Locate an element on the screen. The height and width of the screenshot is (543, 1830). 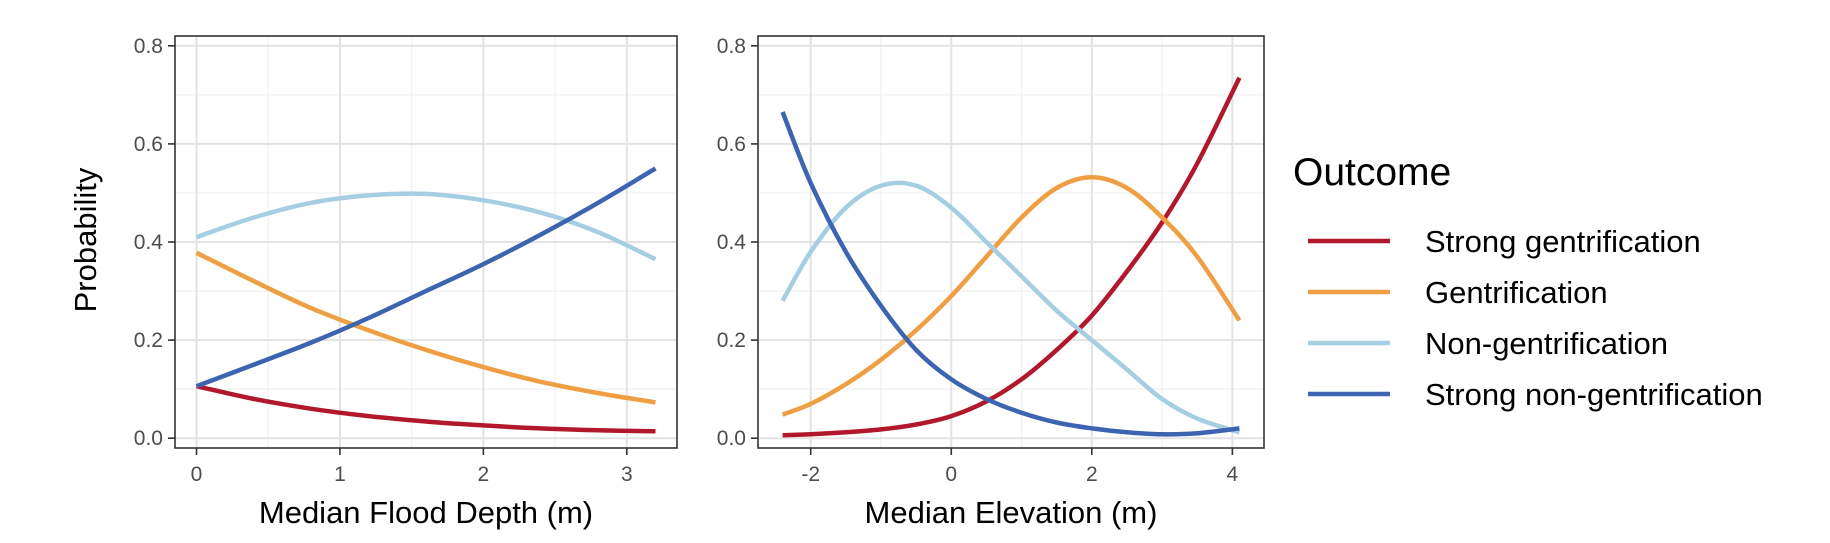
legend-title: Outcome is located at coordinates (1372, 172).